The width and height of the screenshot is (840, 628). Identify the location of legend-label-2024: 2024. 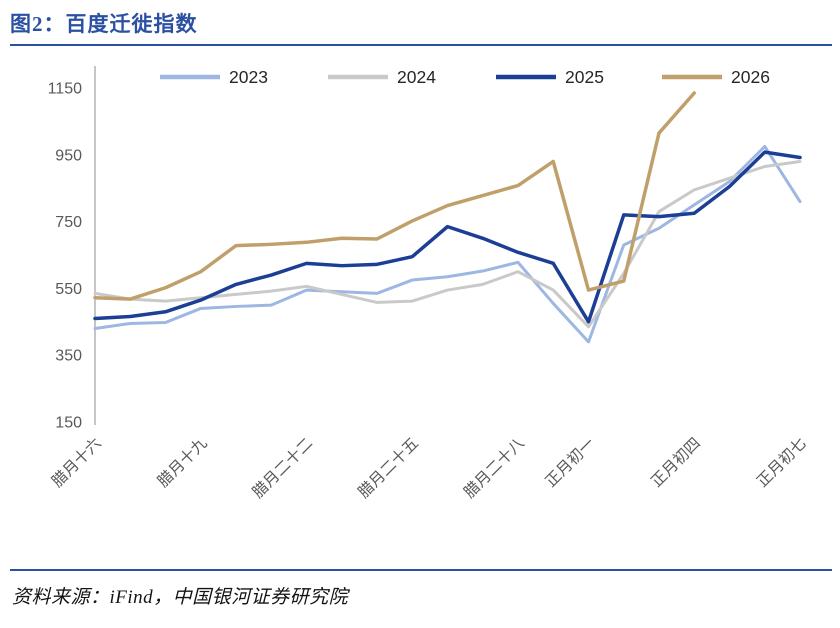
(416, 77).